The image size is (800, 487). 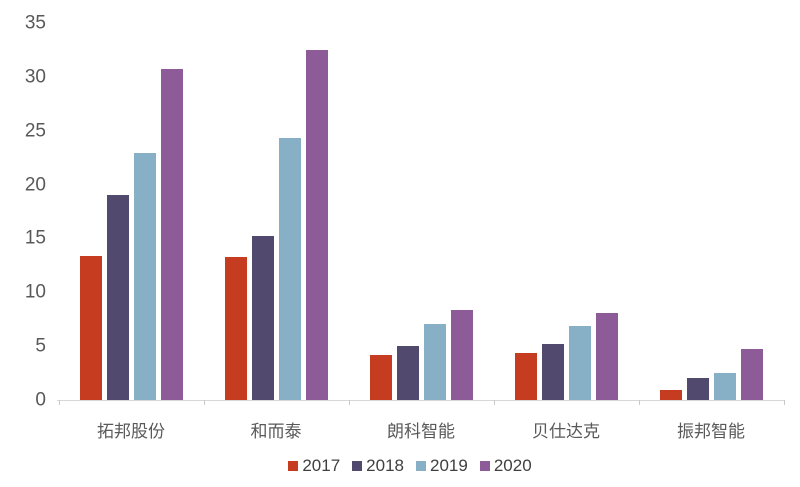 I want to click on bar-2018-和而泰, so click(x=262, y=318).